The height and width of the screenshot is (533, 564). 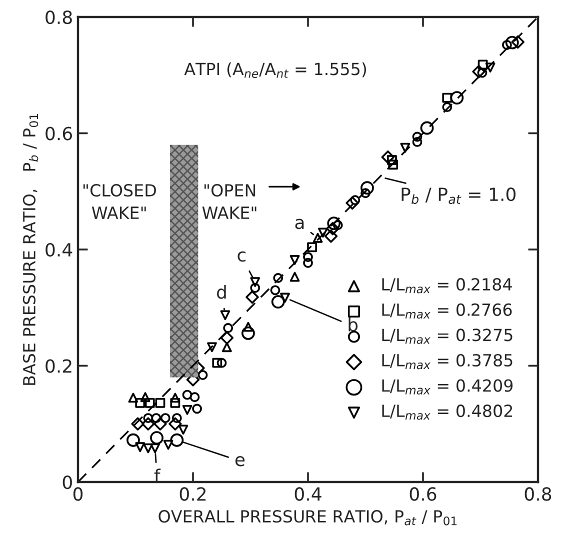 What do you see at coordinates (307, 518) in the screenshot?
I see `x-axis-title: OVERALL PRESSURE RATIO, P$_{at}$ / P$_{01}$` at bounding box center [307, 518].